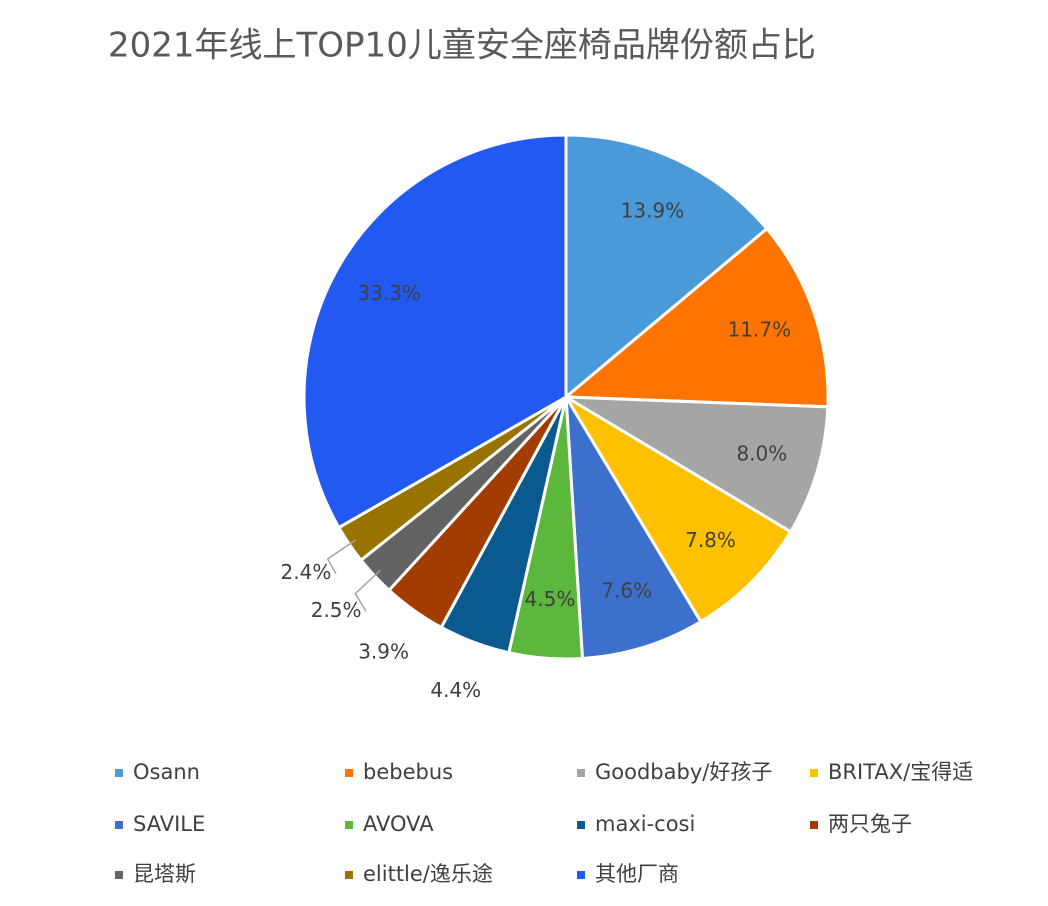 This screenshot has width=1048, height=906. Describe the element at coordinates (626, 591) in the screenshot. I see `data-label: 7.6%` at that location.